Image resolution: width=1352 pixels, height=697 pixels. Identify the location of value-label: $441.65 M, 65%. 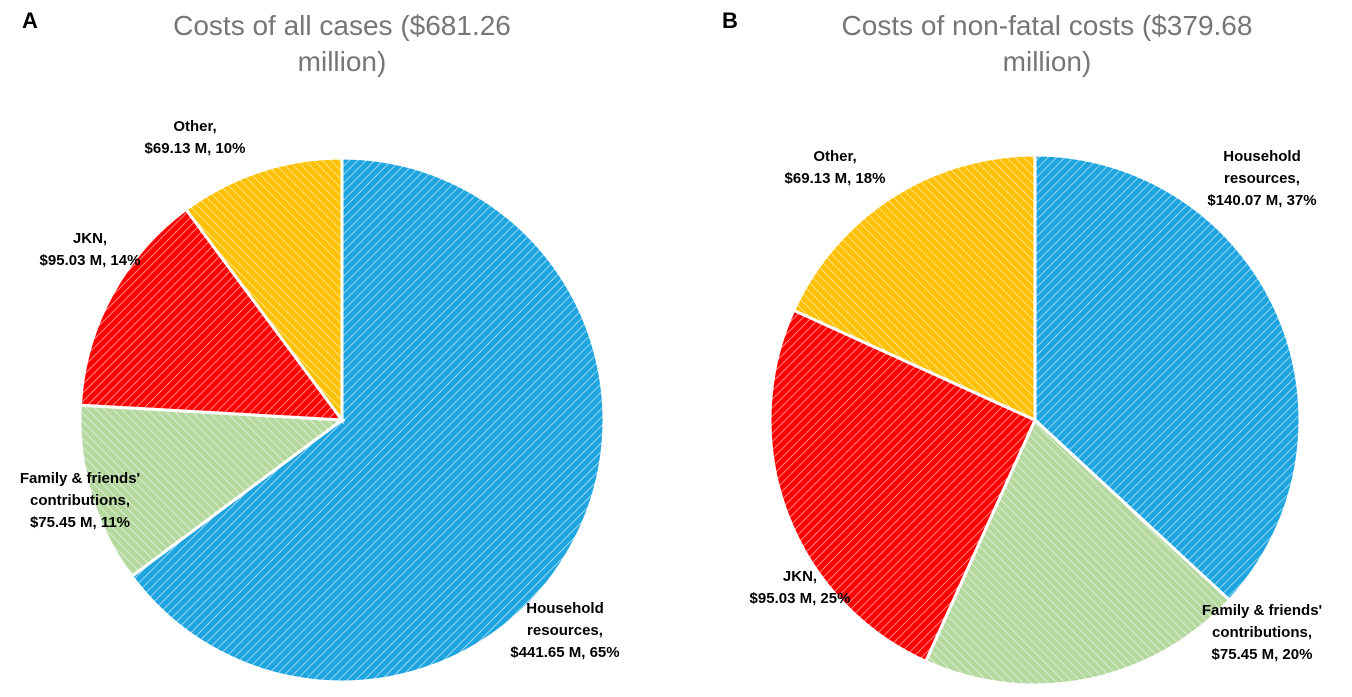
(565, 652).